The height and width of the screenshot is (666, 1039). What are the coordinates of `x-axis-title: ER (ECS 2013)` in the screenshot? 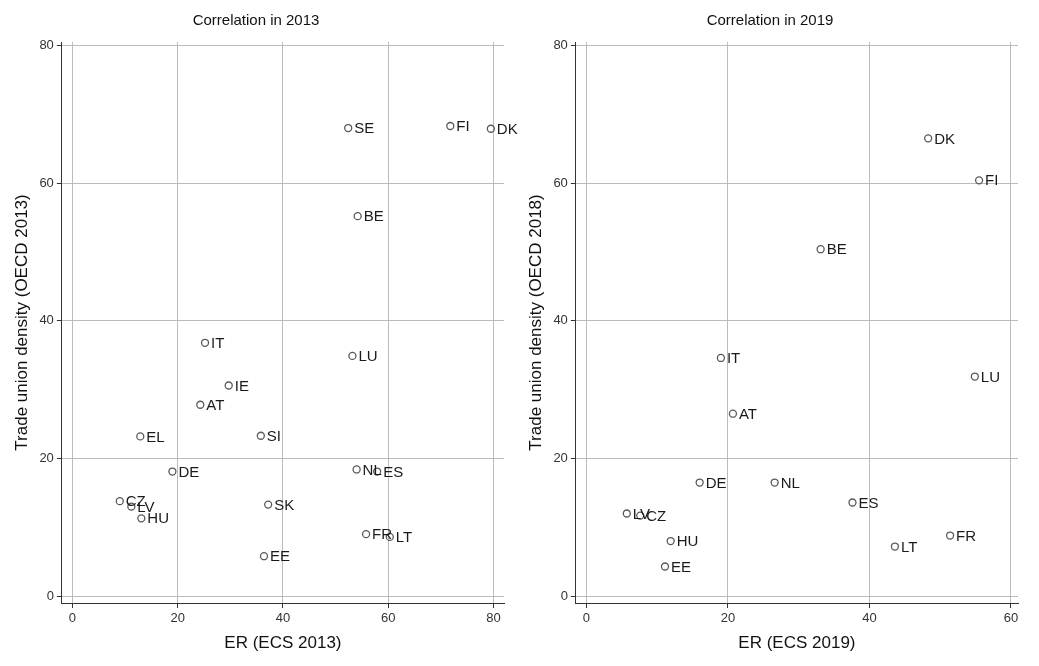 It's located at (283, 643).